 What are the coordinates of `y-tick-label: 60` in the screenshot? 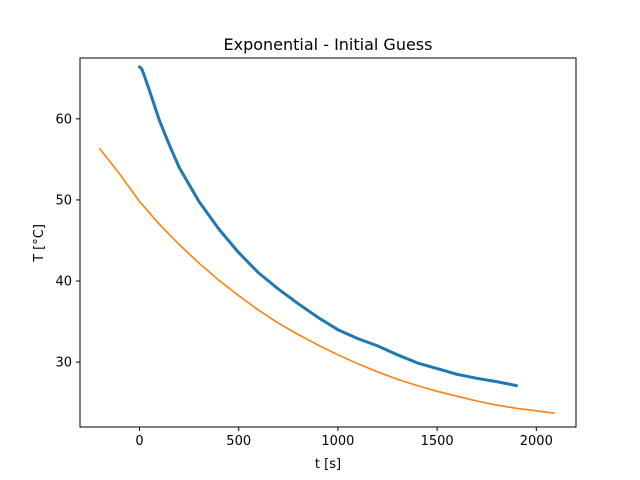 It's located at (63, 119).